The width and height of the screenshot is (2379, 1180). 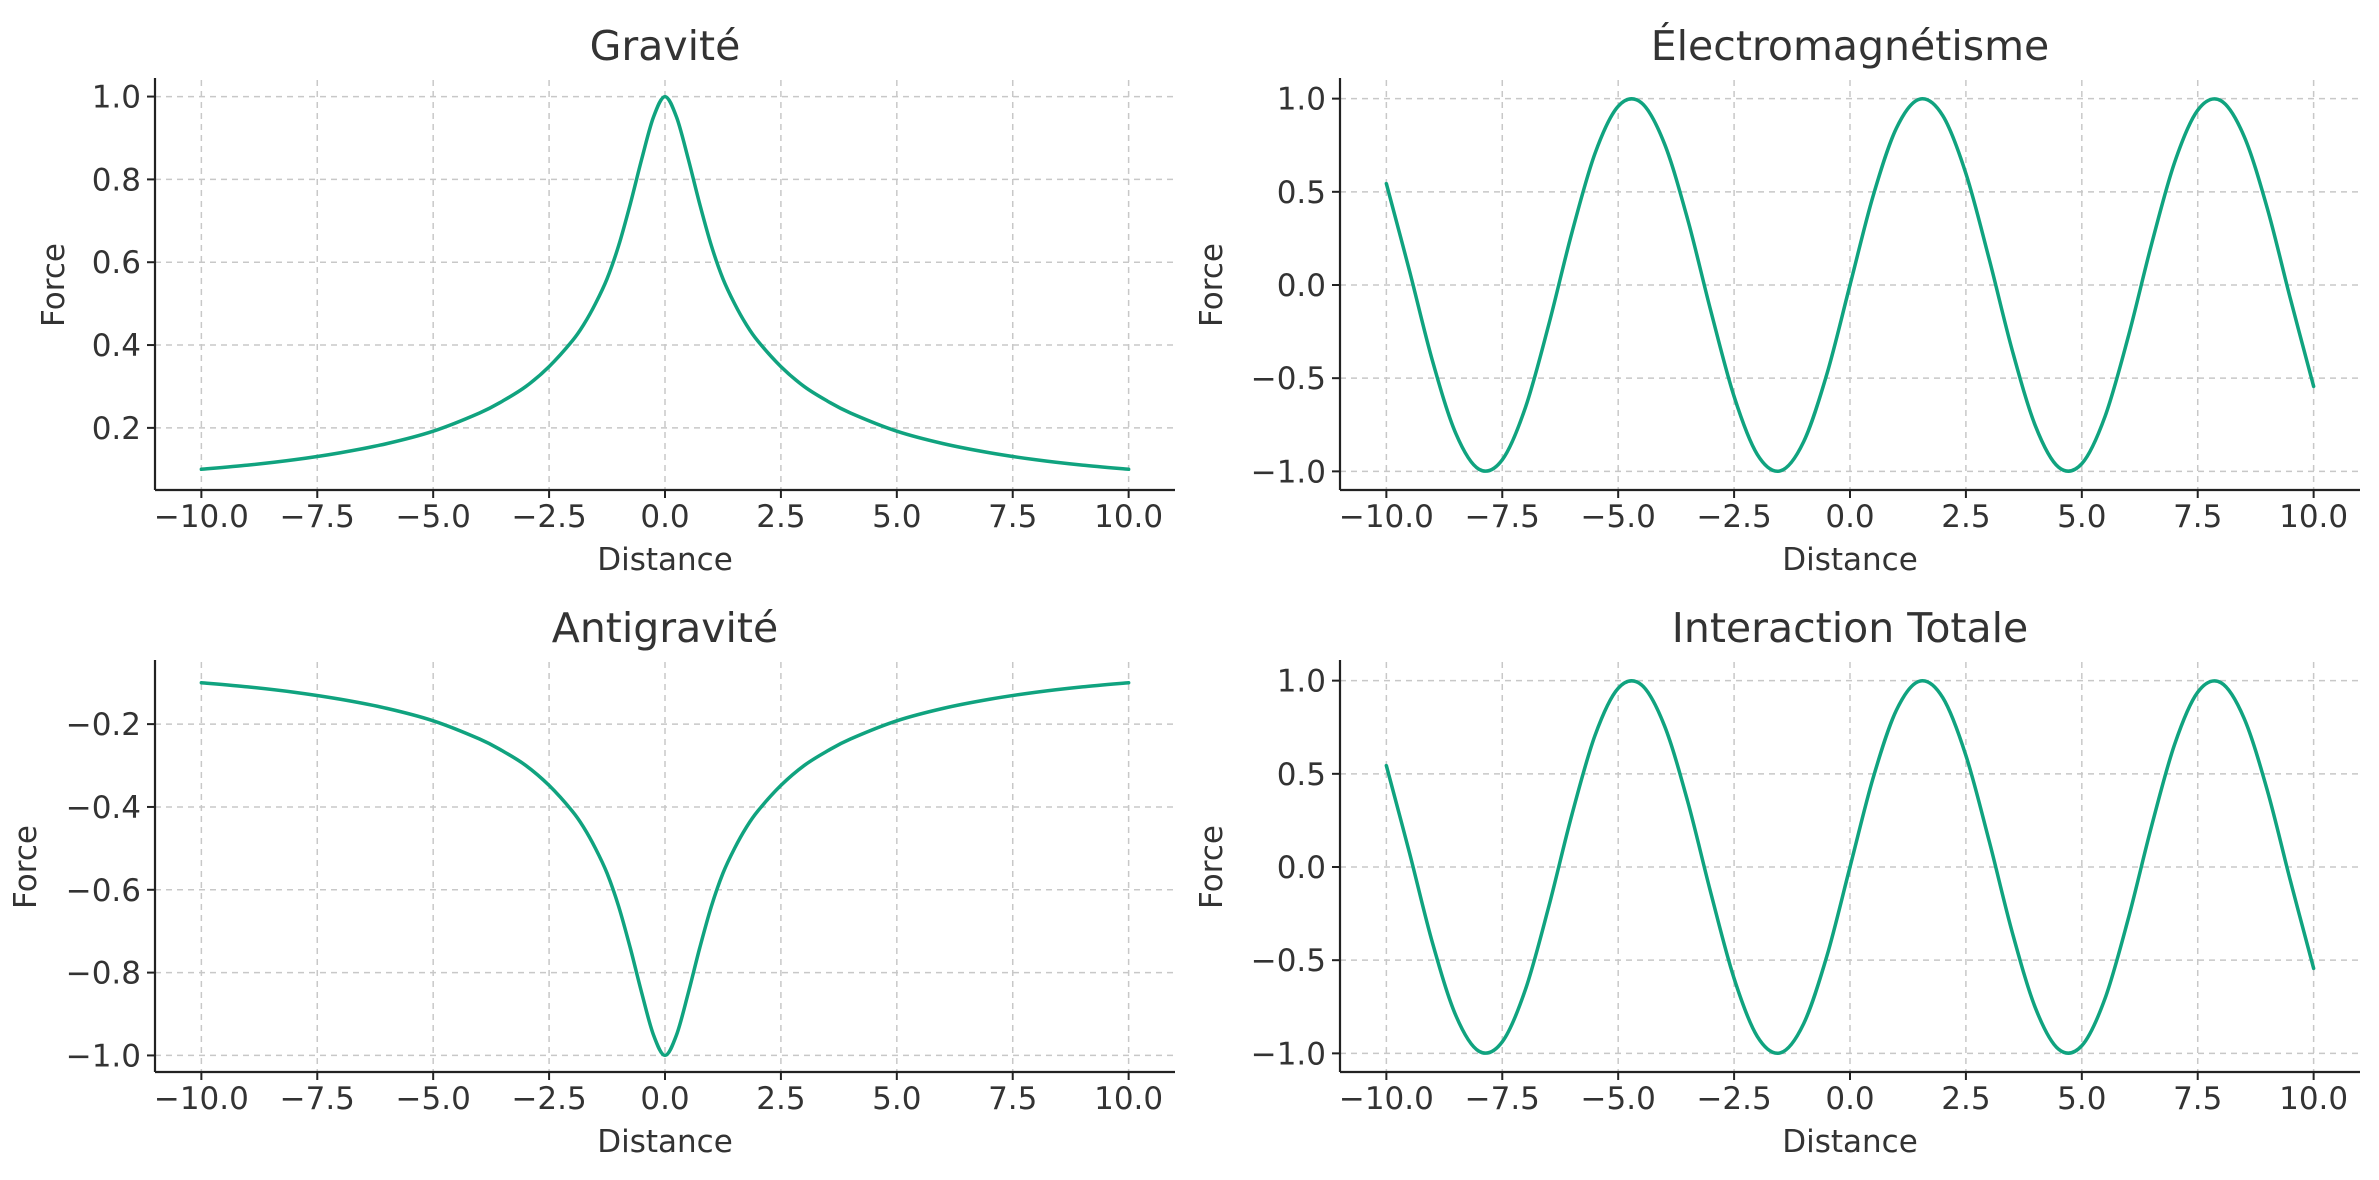 What do you see at coordinates (116, 180) in the screenshot?
I see `y-tick-label: 0.8` at bounding box center [116, 180].